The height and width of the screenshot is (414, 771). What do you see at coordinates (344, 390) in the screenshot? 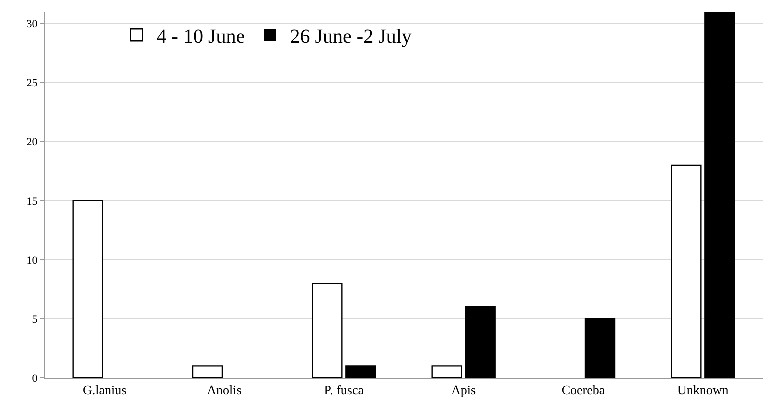
I see `x-tick-label: P. fusca` at bounding box center [344, 390].